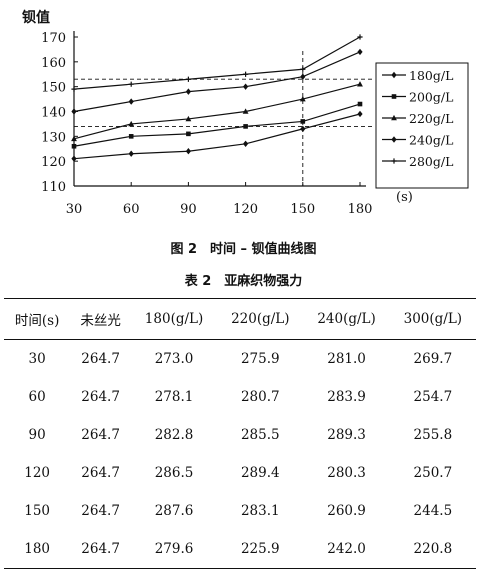 This screenshot has height=569, width=487. I want to click on table-cell: 255.8, so click(433, 435).